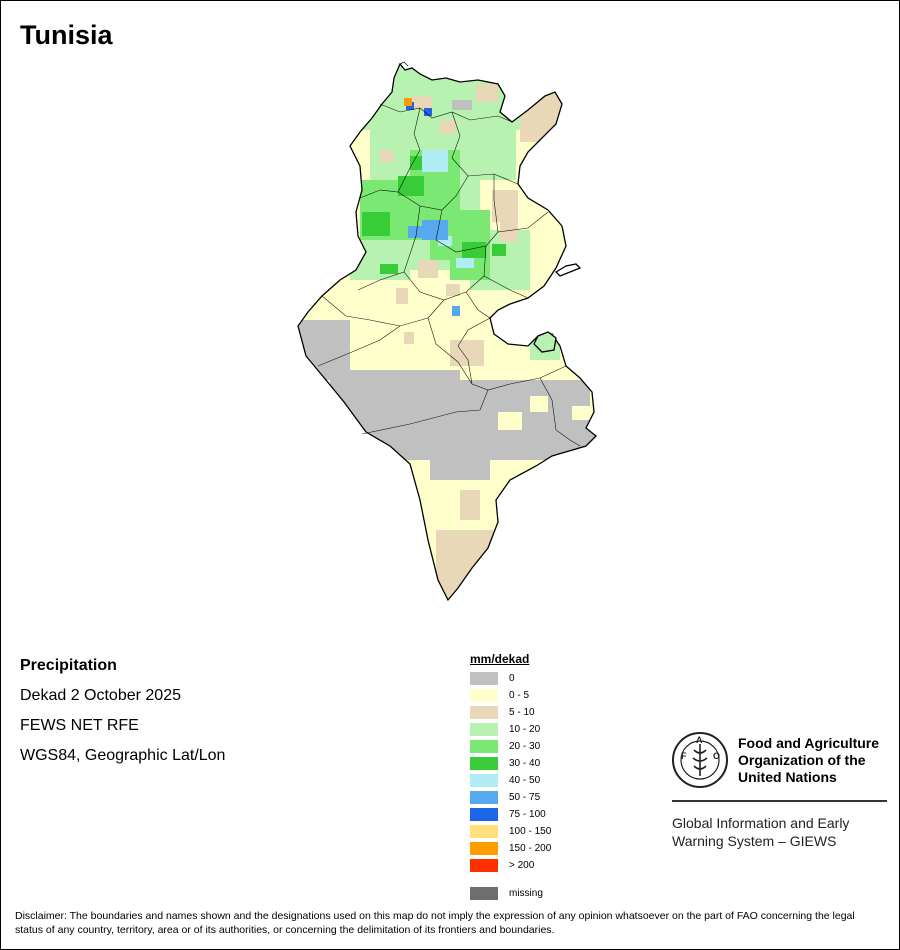 This screenshot has height=950, width=900. I want to click on legend-item: > 200, so click(510, 865).